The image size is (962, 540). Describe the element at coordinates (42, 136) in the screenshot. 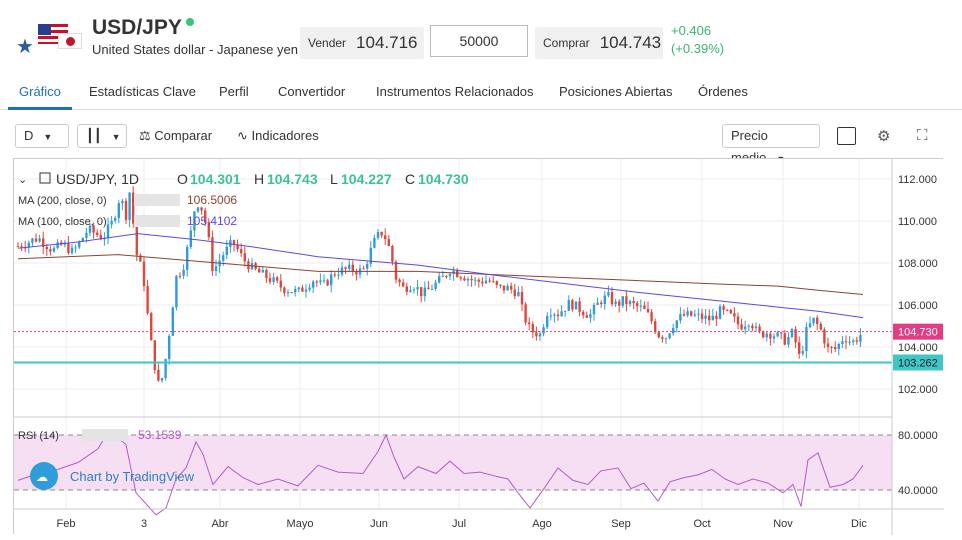

I see `interval-select: D ▼` at that location.